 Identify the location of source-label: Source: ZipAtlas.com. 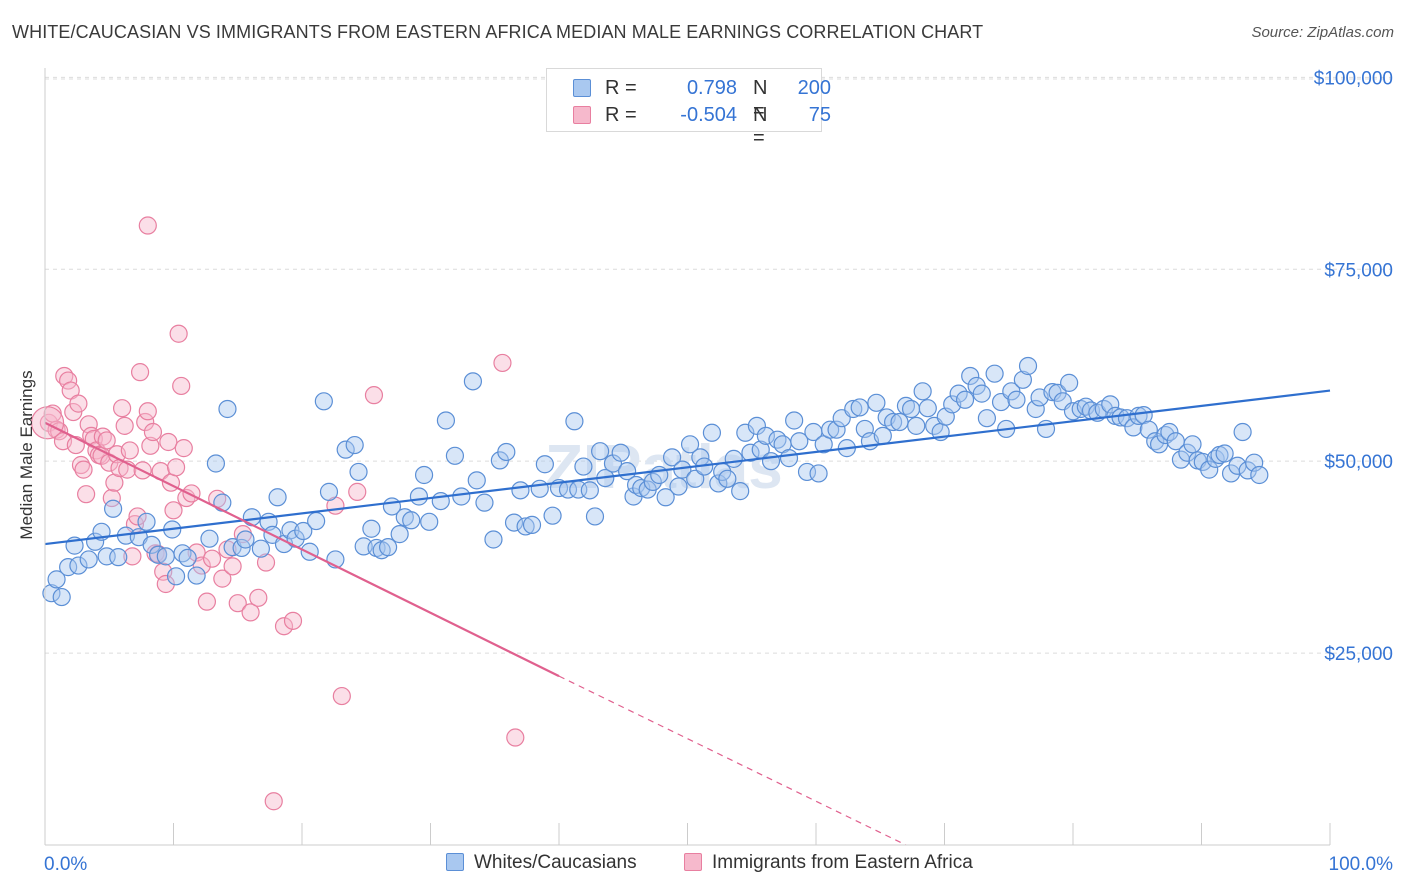
(1322, 32).